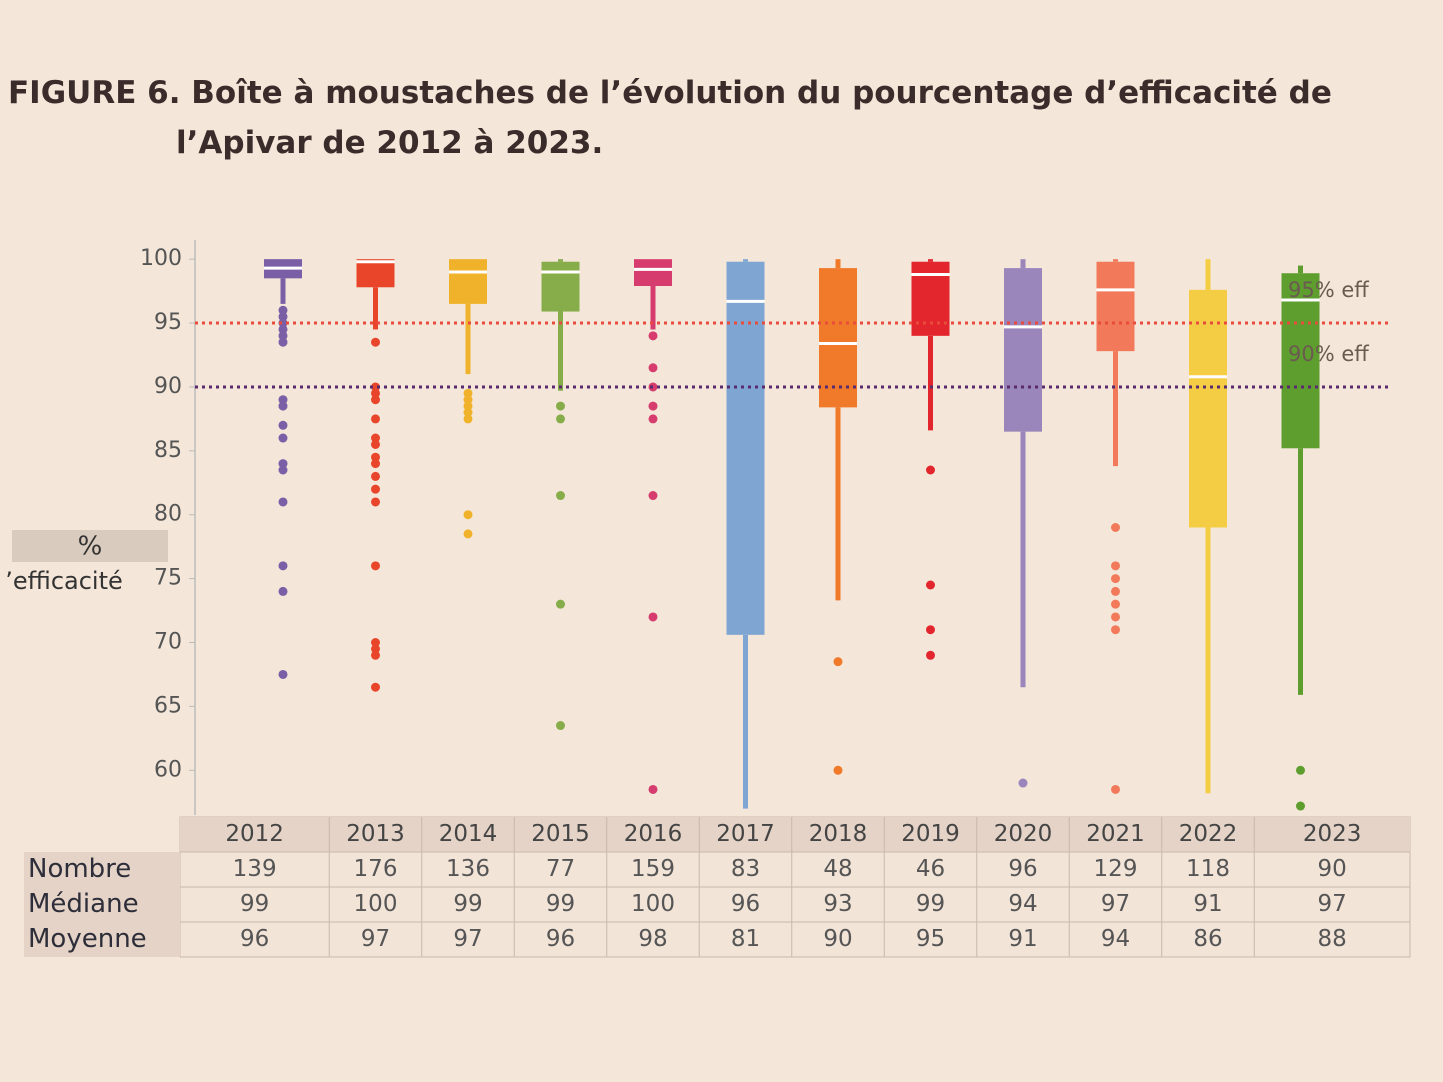 This screenshot has height=1082, width=1443. Describe the element at coordinates (168, 769) in the screenshot. I see `y-tick-label: 60` at that location.